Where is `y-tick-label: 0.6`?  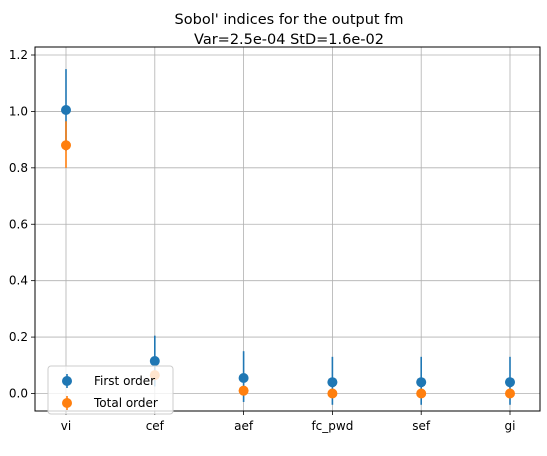
y-tick-label: 0.6 is located at coordinates (18, 224).